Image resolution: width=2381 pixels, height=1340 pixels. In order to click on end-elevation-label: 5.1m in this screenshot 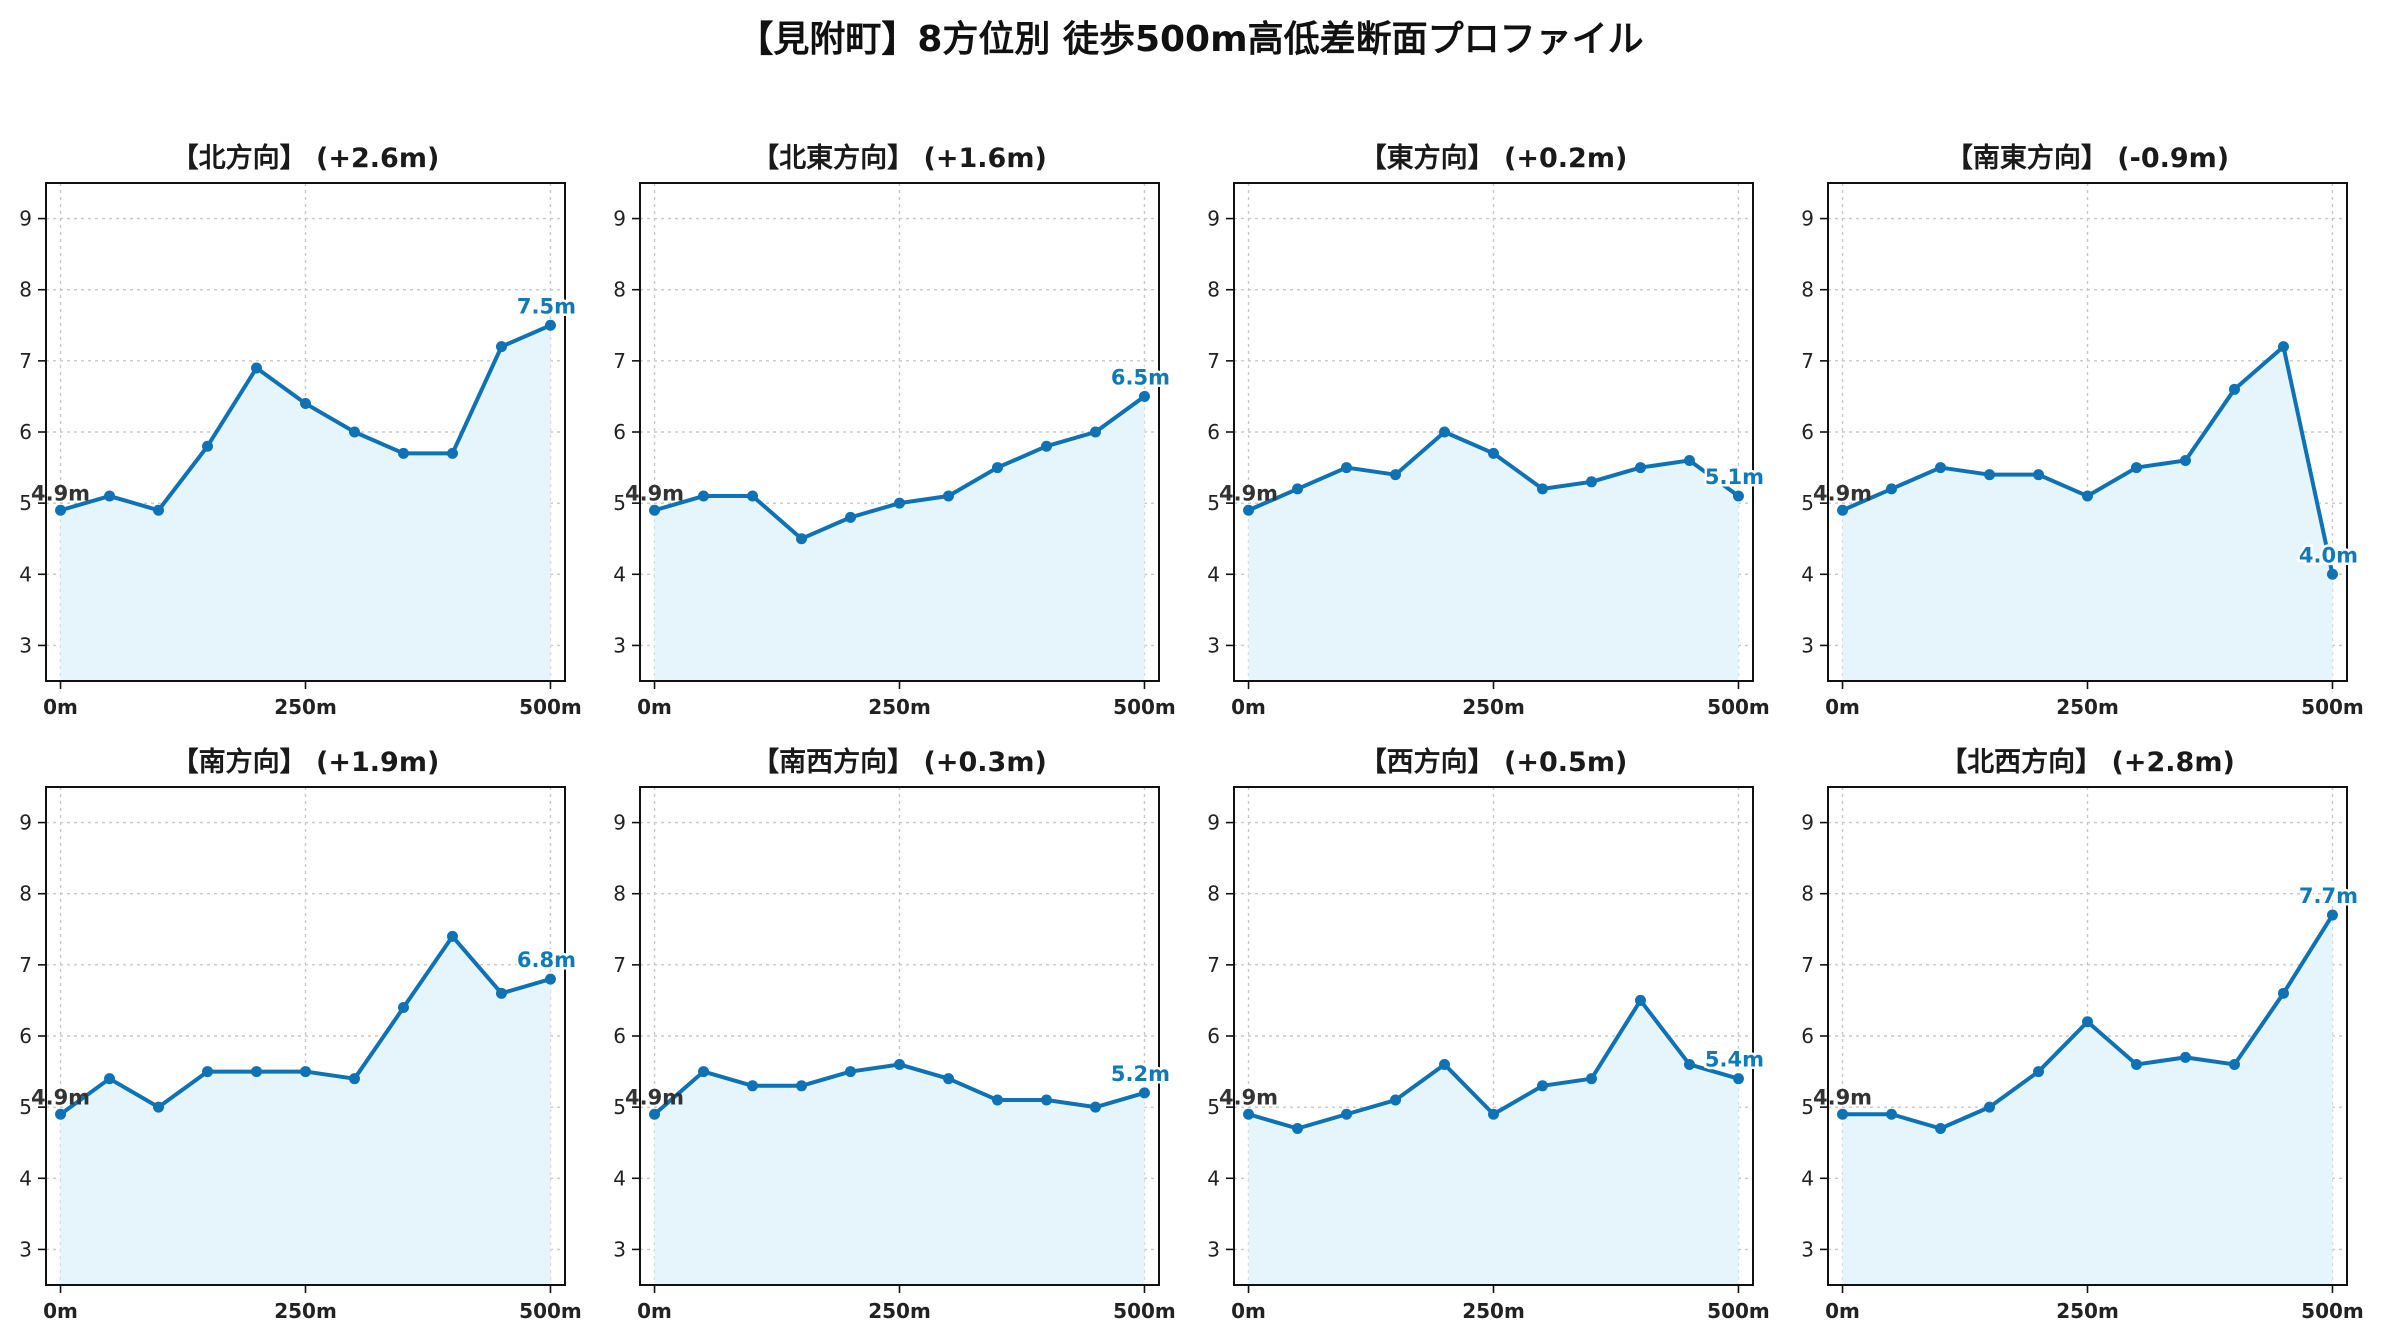, I will do `click(1734, 477)`.